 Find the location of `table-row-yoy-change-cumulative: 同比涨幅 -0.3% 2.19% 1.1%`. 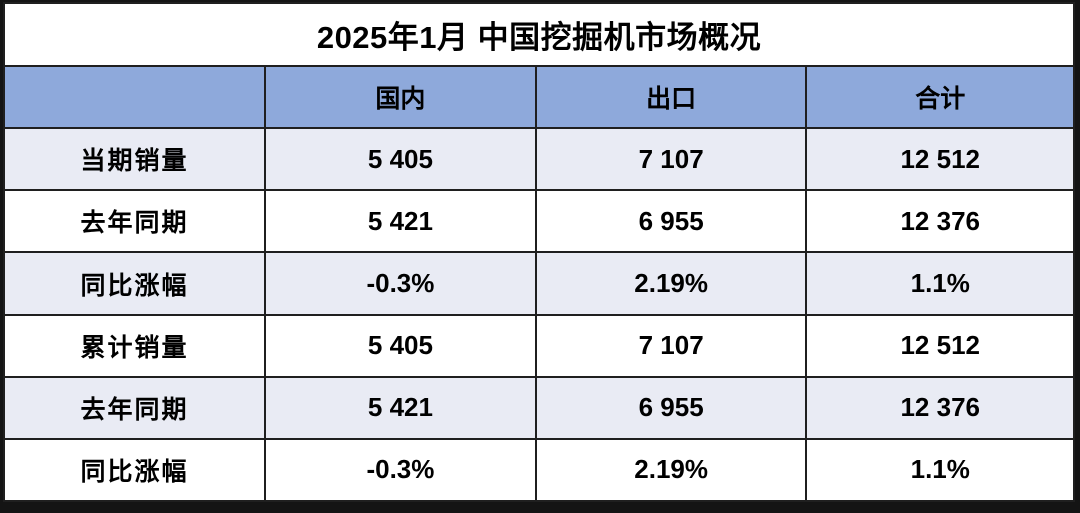

table-row-yoy-change-cumulative: 同比涨幅 -0.3% 2.19% 1.1% is located at coordinates (538, 470).